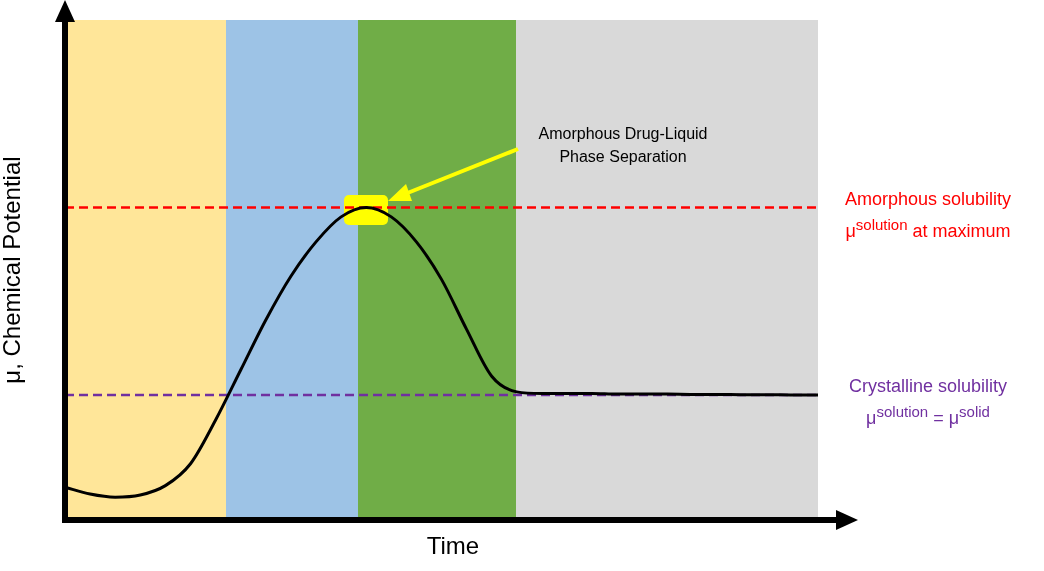 The width and height of the screenshot is (1044, 571). Describe the element at coordinates (623, 145) in the screenshot. I see `text: Amorphous Drug-Liquid Phase Separation` at that location.